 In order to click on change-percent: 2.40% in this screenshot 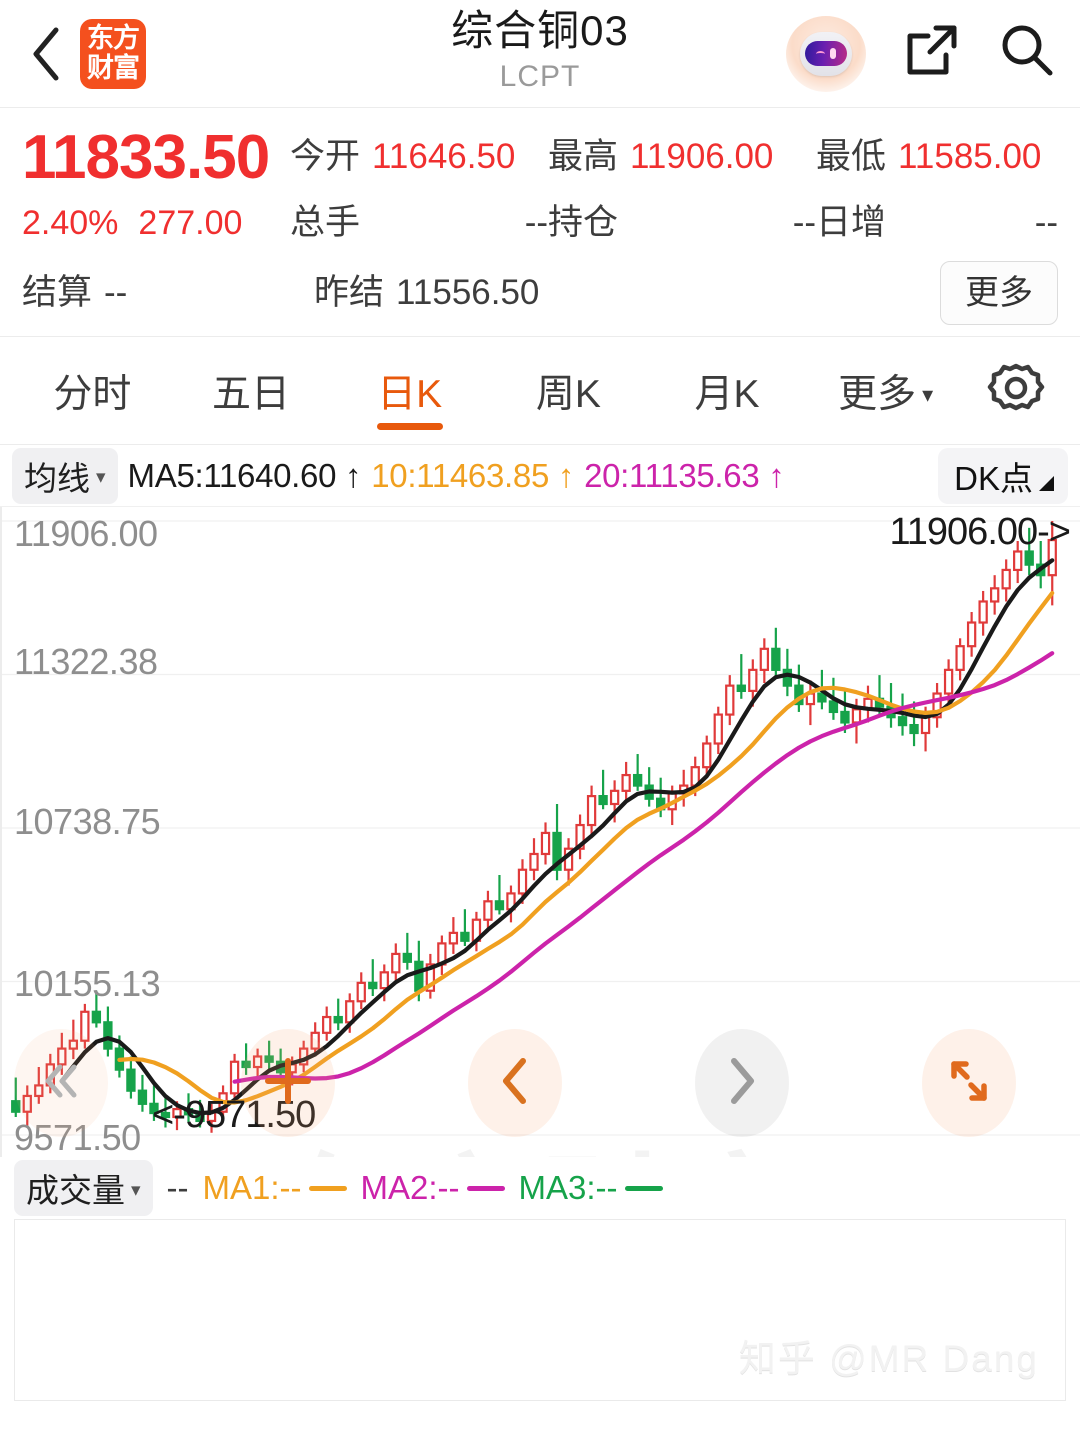, I will do `click(70, 223)`.